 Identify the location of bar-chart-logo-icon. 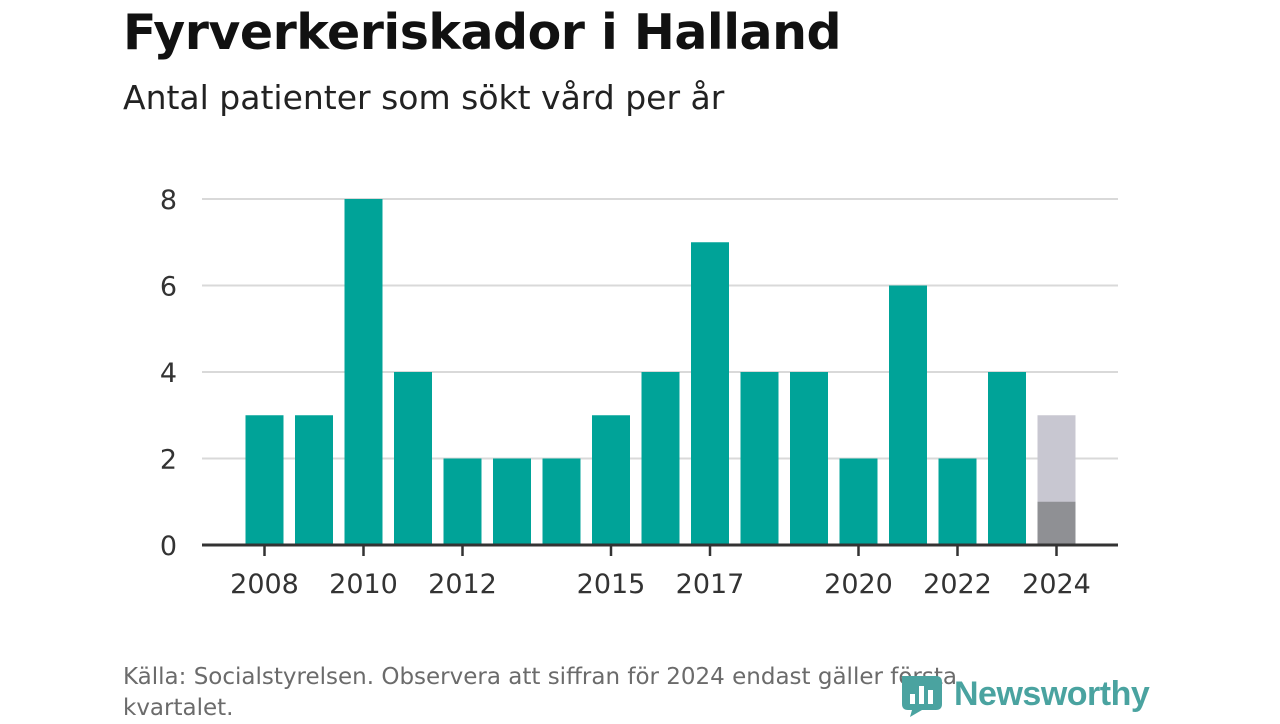
(922, 696).